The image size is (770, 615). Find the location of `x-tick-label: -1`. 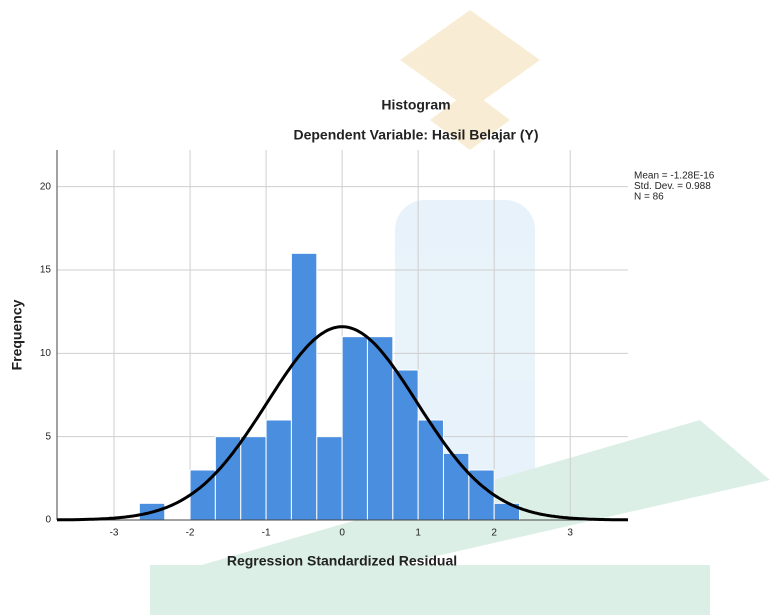

x-tick-label: -1 is located at coordinates (266, 533).